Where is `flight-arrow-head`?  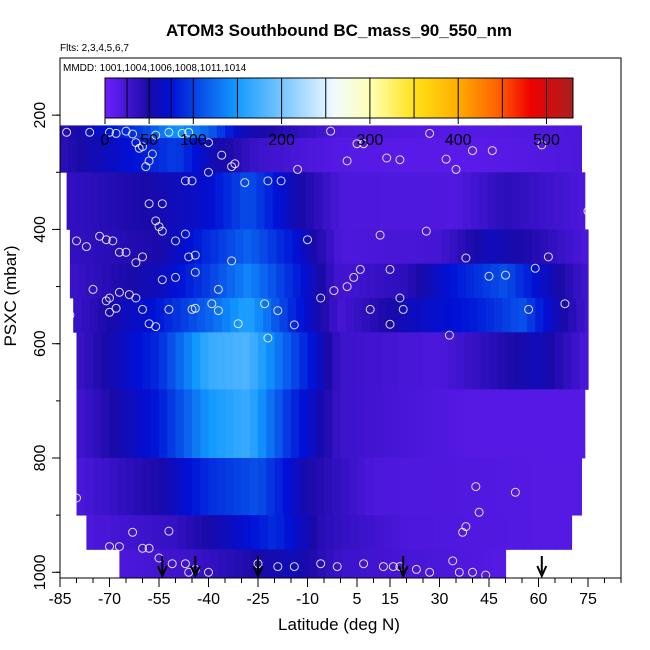
flight-arrow-head is located at coordinates (403, 572).